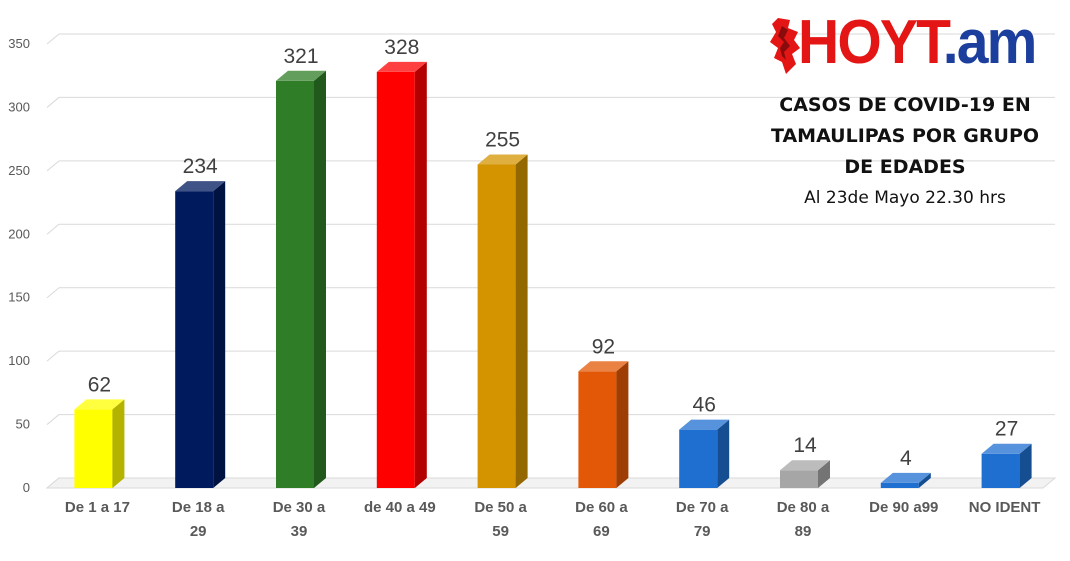  I want to click on chart-title-line-1: CASOS DE COVID-19 EN, so click(905, 105).